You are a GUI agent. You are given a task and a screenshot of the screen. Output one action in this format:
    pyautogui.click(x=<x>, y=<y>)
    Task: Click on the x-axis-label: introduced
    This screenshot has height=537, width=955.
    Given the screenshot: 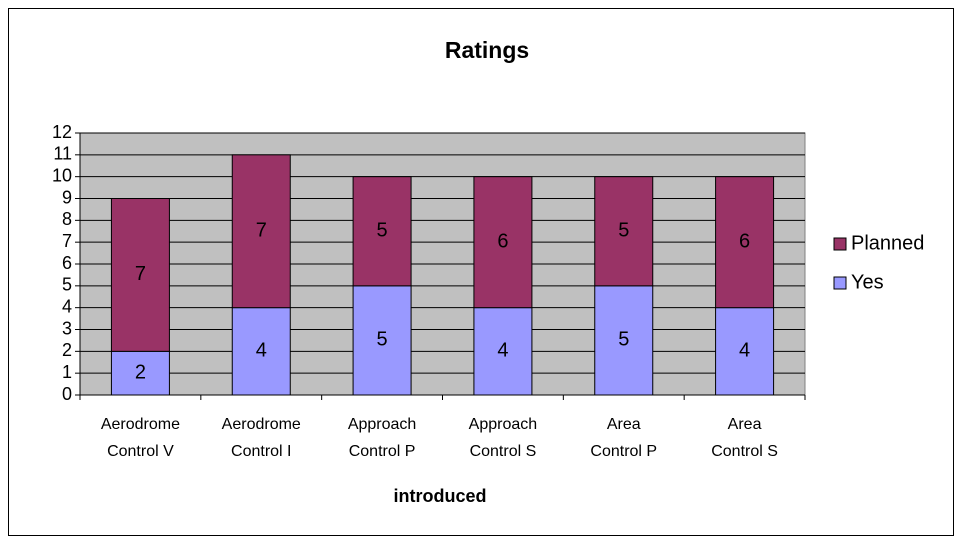 What is the action you would take?
    pyautogui.click(x=440, y=496)
    